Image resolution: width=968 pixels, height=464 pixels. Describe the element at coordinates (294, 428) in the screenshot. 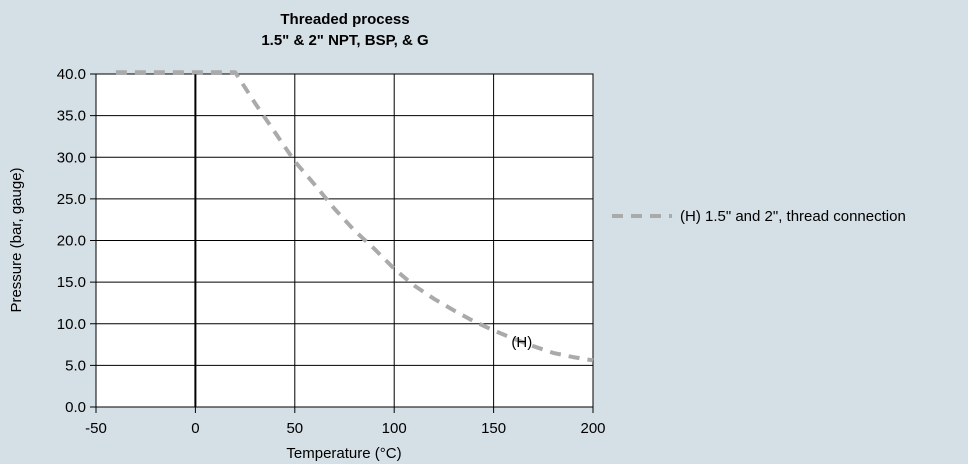

I see `x-tick-label: 50` at that location.